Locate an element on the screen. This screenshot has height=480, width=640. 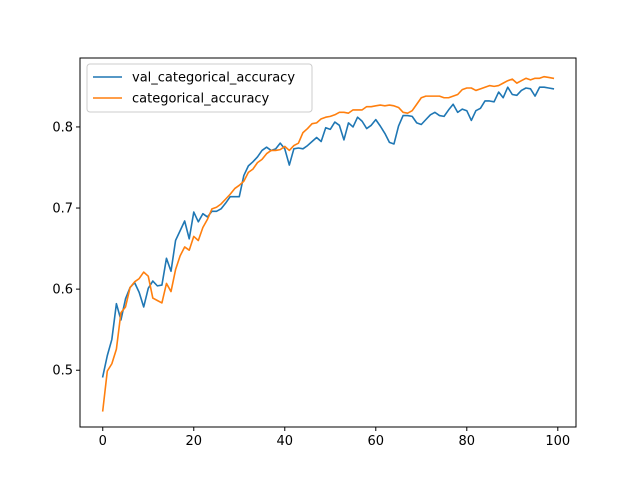
x-tick-label: 40 is located at coordinates (284, 441).